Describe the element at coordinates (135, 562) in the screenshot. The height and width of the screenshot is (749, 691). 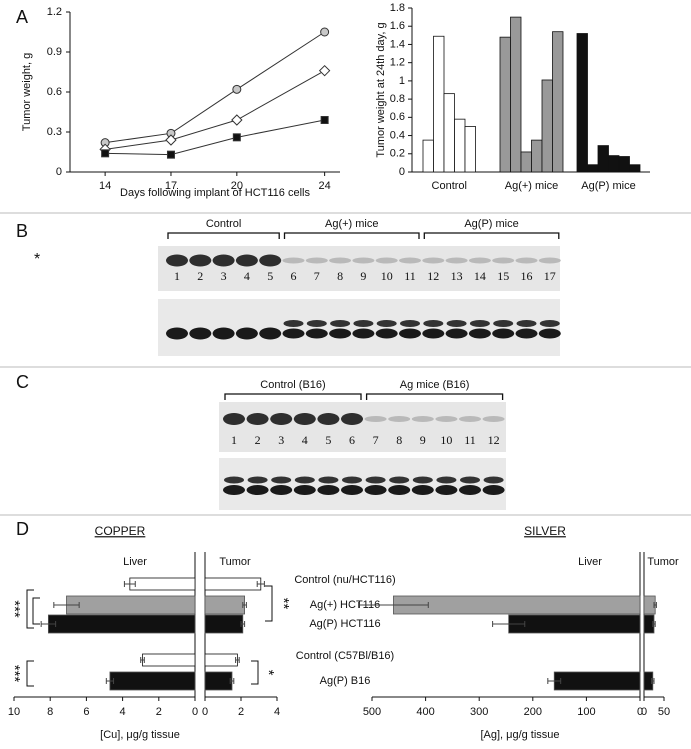
I see `side-label: Liver` at that location.